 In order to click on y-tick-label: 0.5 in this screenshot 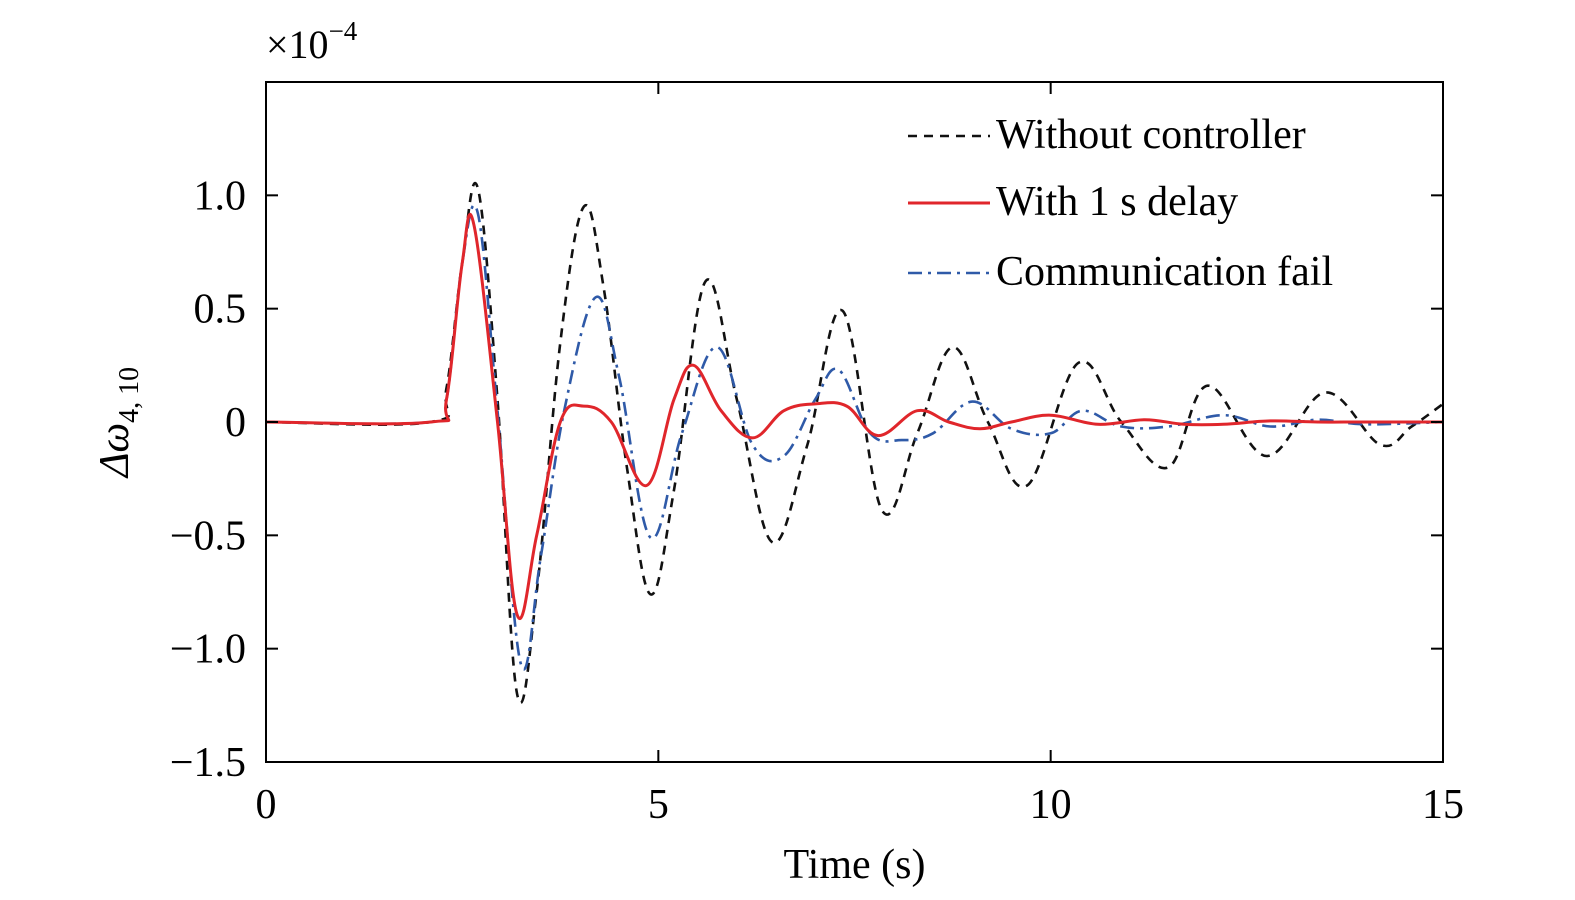, I will do `click(220, 310)`.